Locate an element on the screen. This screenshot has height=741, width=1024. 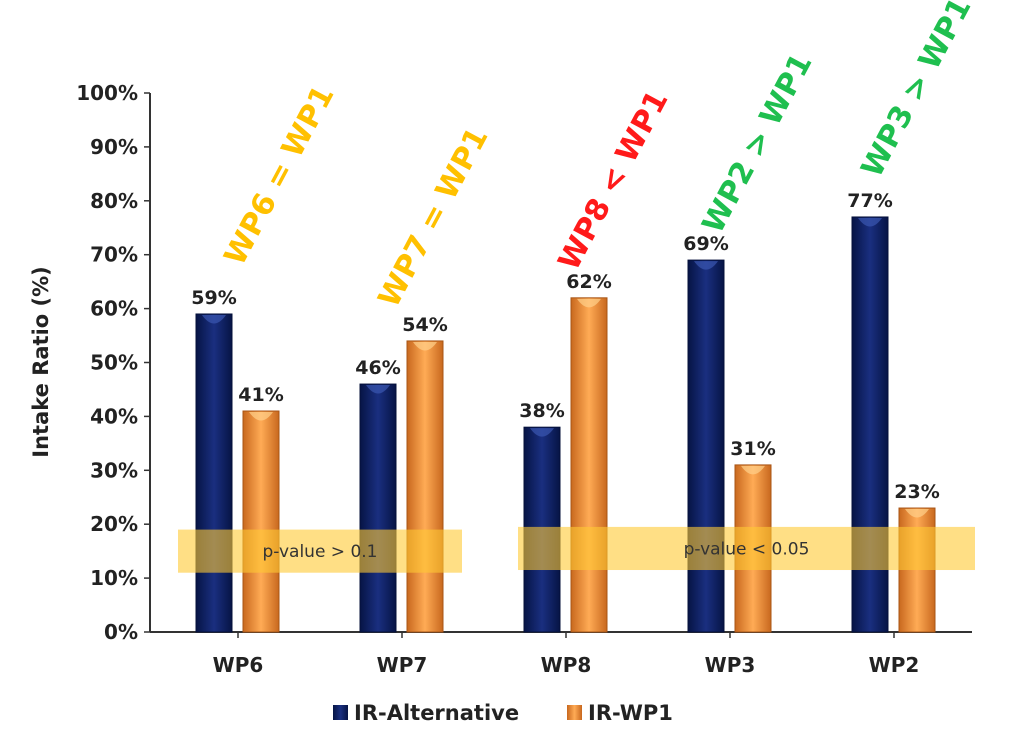
y-tick-label: 30% is located at coordinates (114, 470).